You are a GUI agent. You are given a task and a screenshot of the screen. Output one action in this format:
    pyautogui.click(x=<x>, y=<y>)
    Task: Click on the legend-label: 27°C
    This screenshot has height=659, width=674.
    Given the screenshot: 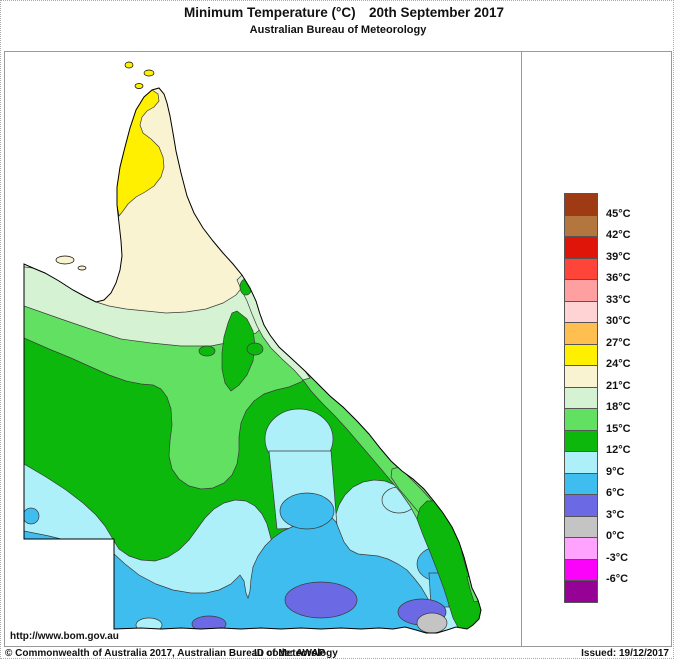 What is the action you would take?
    pyautogui.click(x=618, y=342)
    